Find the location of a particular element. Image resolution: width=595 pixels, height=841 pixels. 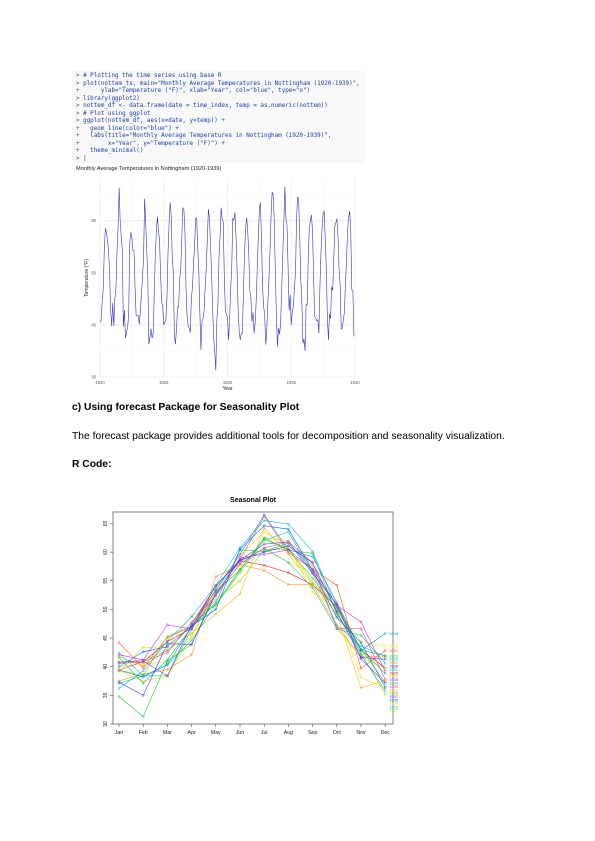

year-label: 1921 is located at coordinates (394, 650).